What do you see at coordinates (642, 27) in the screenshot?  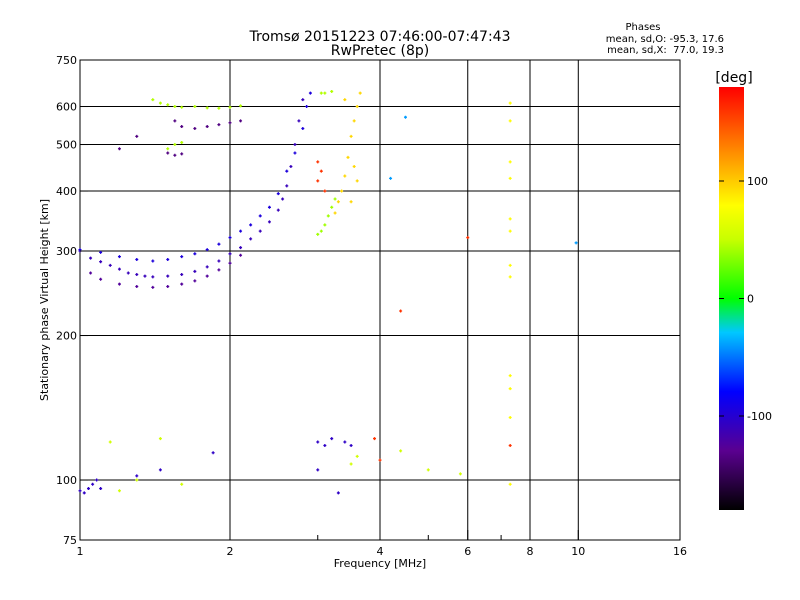 I see `stats-heading: Phases` at bounding box center [642, 27].